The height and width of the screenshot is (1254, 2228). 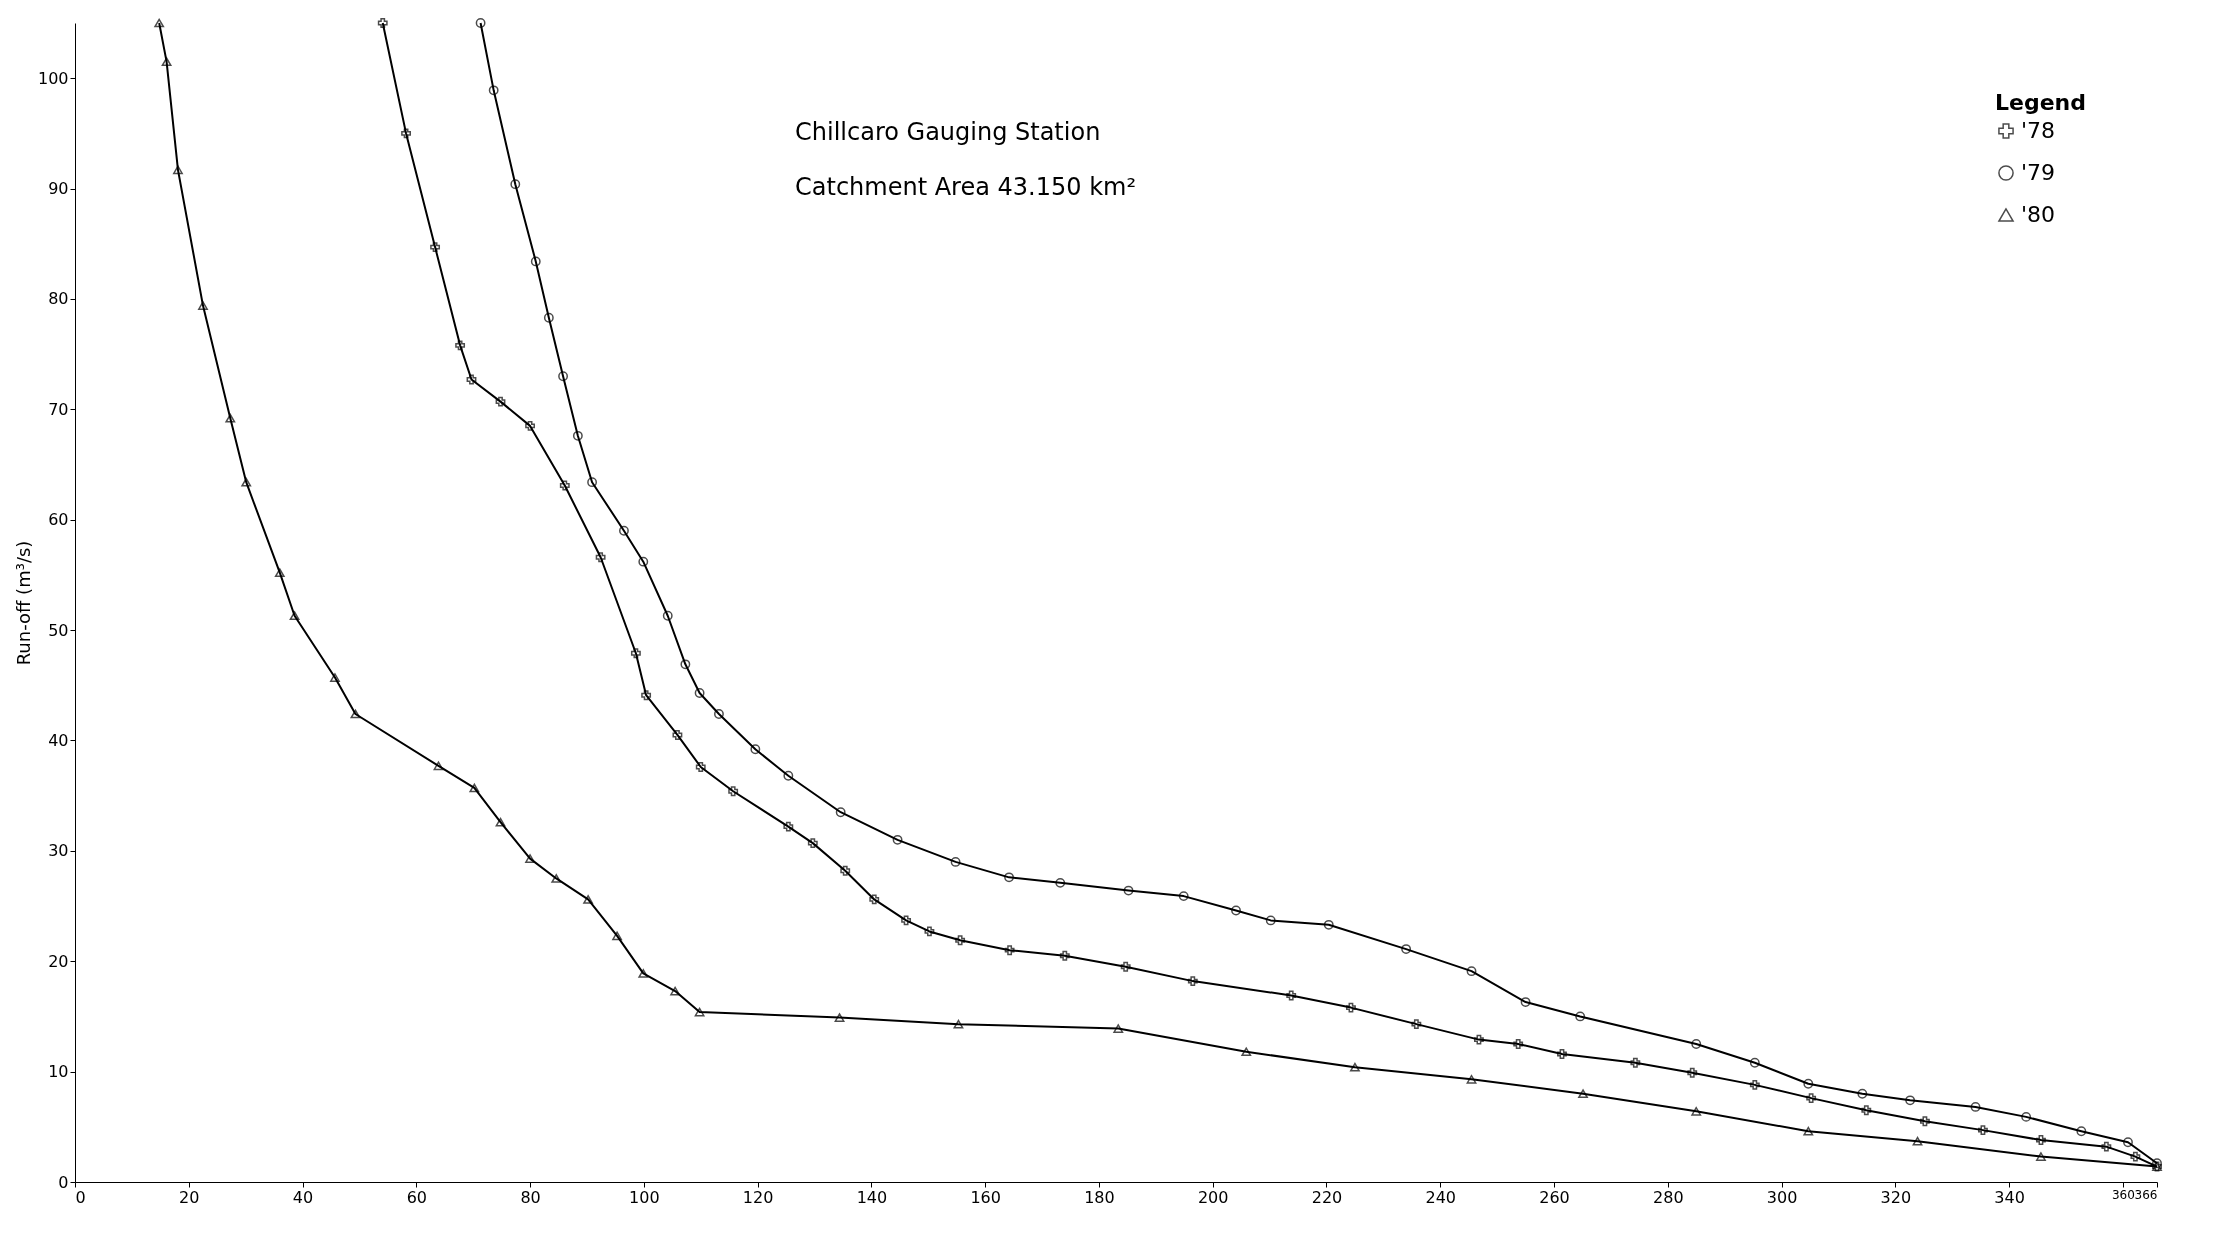 What do you see at coordinates (530, 1197) in the screenshot?
I see `x-tick-label: 80` at bounding box center [530, 1197].